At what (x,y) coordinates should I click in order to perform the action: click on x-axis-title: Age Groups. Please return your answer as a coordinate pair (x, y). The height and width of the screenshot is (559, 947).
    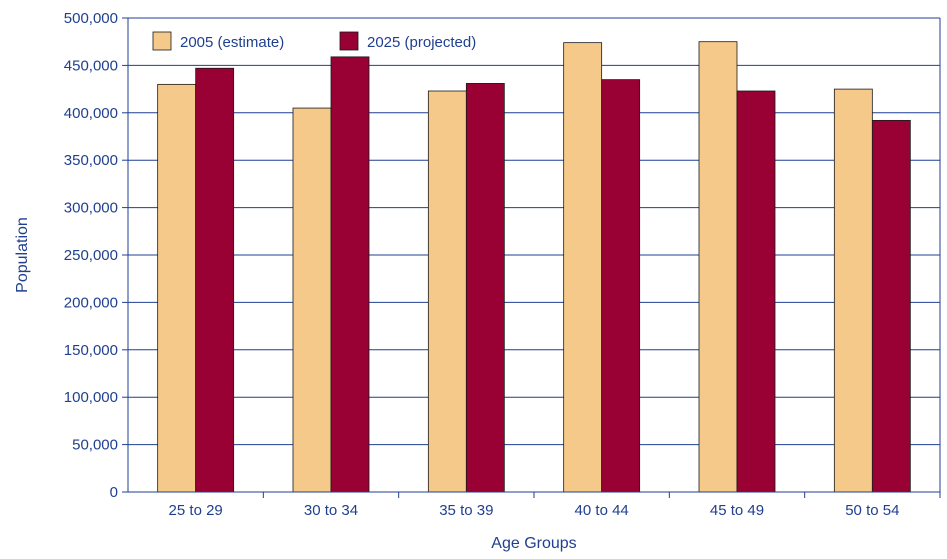
    Looking at the image, I should click on (533, 543).